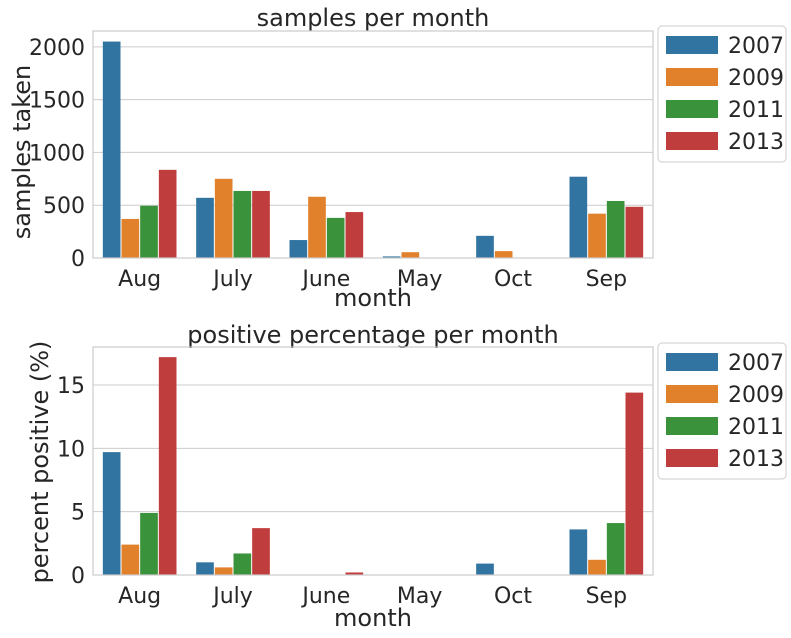 Image resolution: width=791 pixels, height=638 pixels. Describe the element at coordinates (503, 254) in the screenshot. I see `bar-oct-2009` at that location.